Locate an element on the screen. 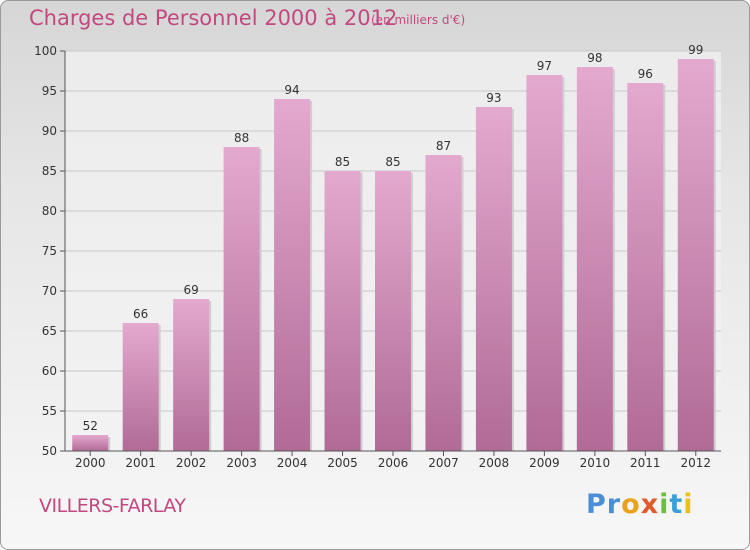 The height and width of the screenshot is (550, 750). y-tick-label: 75 is located at coordinates (49, 251).